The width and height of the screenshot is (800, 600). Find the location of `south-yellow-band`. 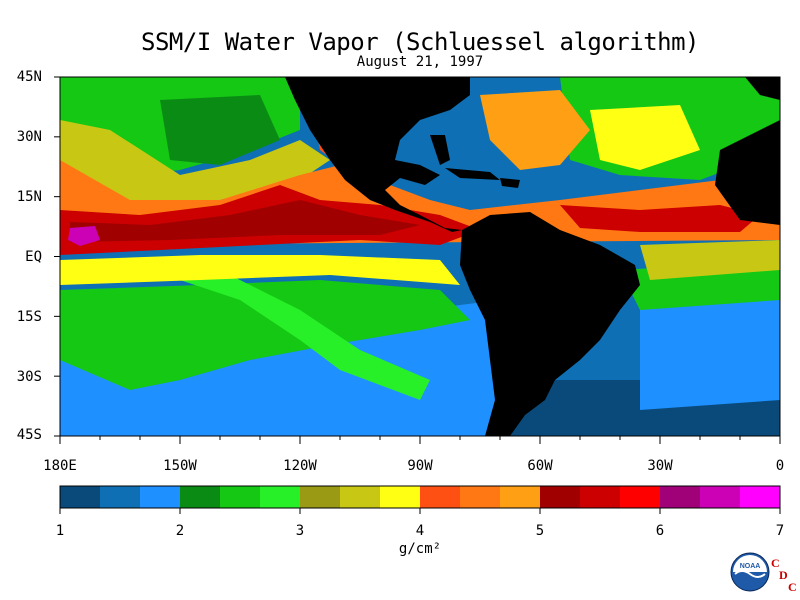

south-yellow-band is located at coordinates (260, 270).